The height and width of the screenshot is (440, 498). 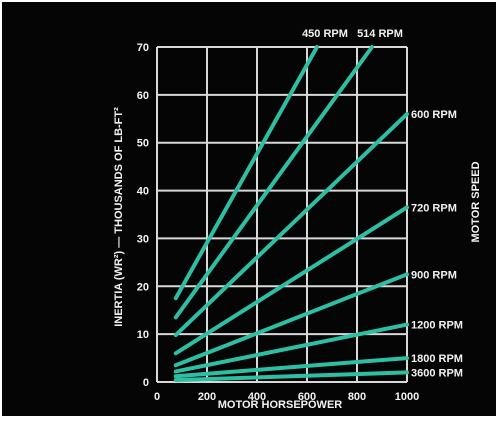 What do you see at coordinates (286, 397) in the screenshot?
I see `x-tick-labels: 0 200 400 600 800 1000` at bounding box center [286, 397].